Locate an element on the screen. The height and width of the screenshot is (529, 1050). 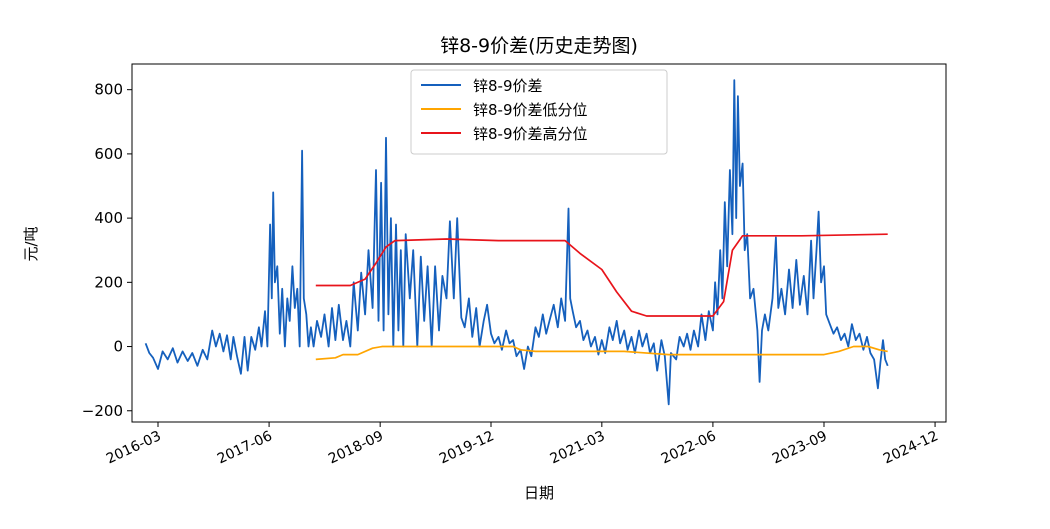
x-tick-label-4: 2021-03 is located at coordinates (578, 447).